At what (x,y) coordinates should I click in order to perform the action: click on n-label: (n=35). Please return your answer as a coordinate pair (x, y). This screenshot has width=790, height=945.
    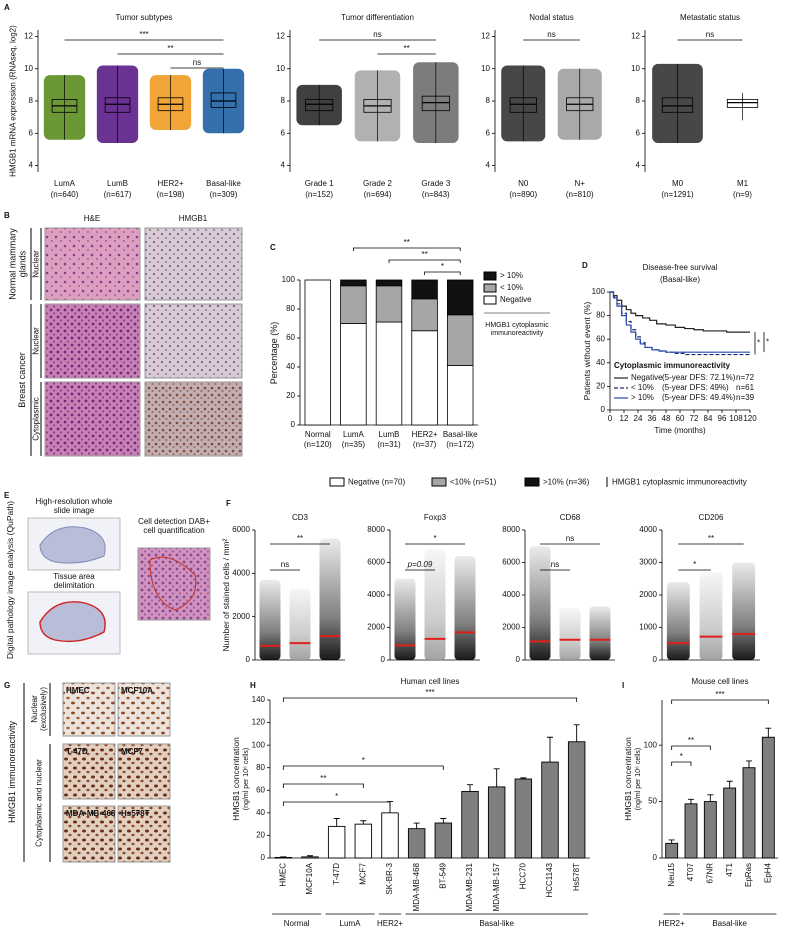
    Looking at the image, I should click on (354, 444).